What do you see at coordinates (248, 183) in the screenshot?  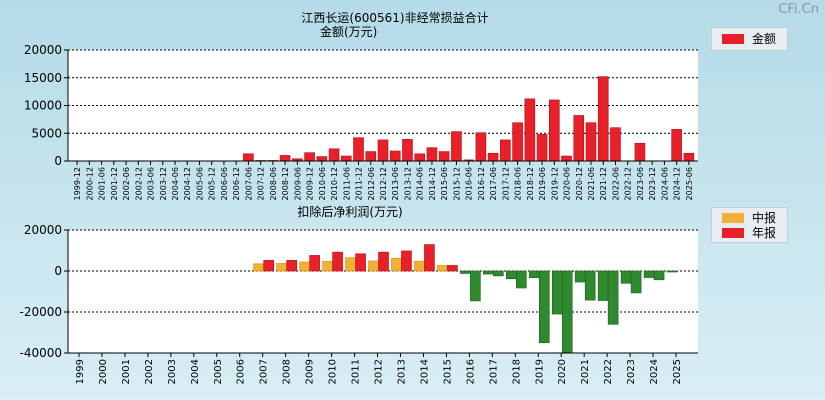 I see `x-tick-label: 2007-06` at bounding box center [248, 183].